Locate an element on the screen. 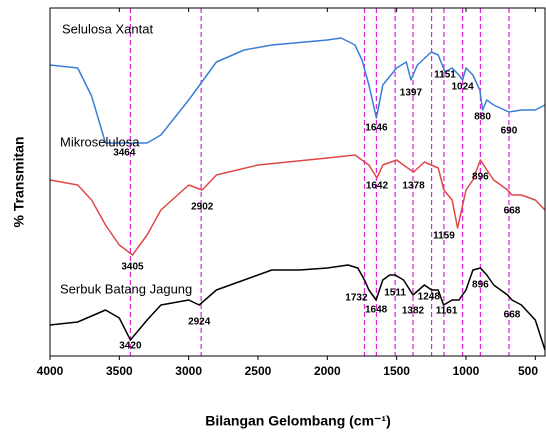 The width and height of the screenshot is (546, 436). peak-label: 1648 is located at coordinates (376, 310).